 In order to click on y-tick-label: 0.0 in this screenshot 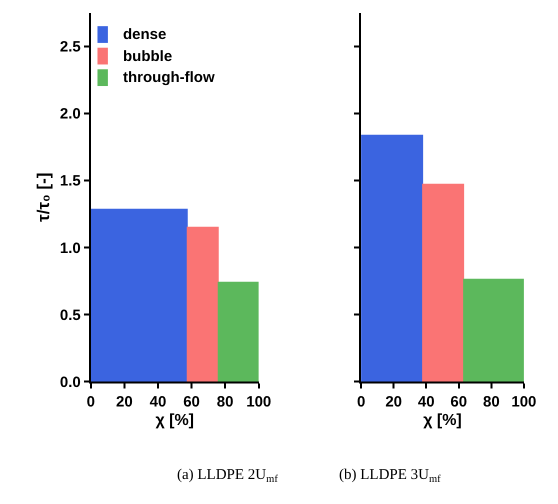, I will do `click(70, 382)`.